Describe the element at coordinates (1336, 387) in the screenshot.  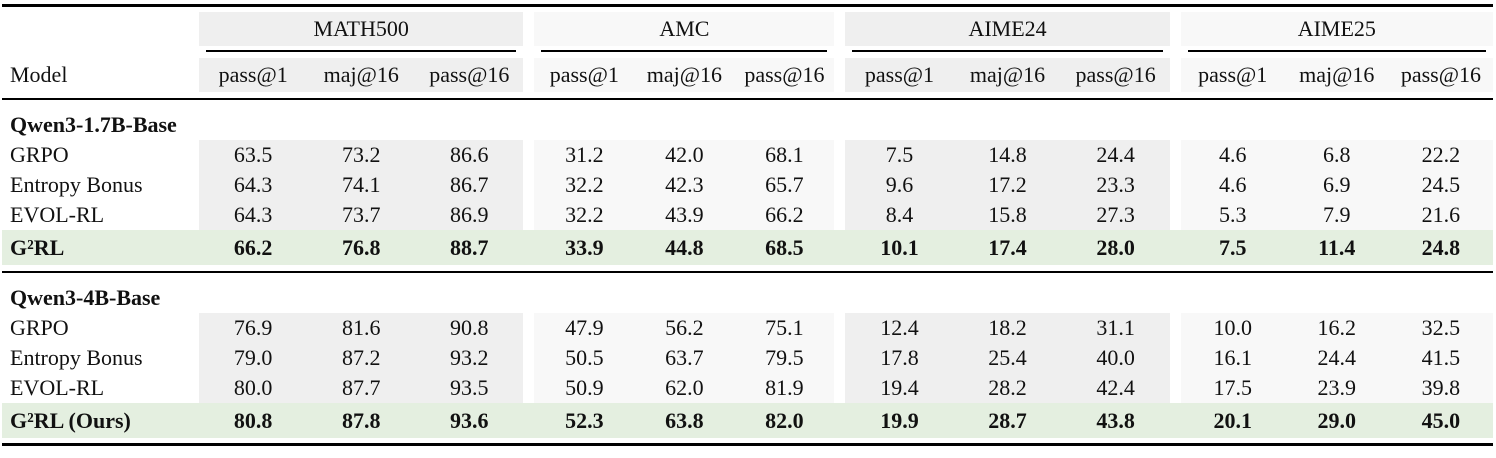
I see `value-cell: 23.9` at that location.